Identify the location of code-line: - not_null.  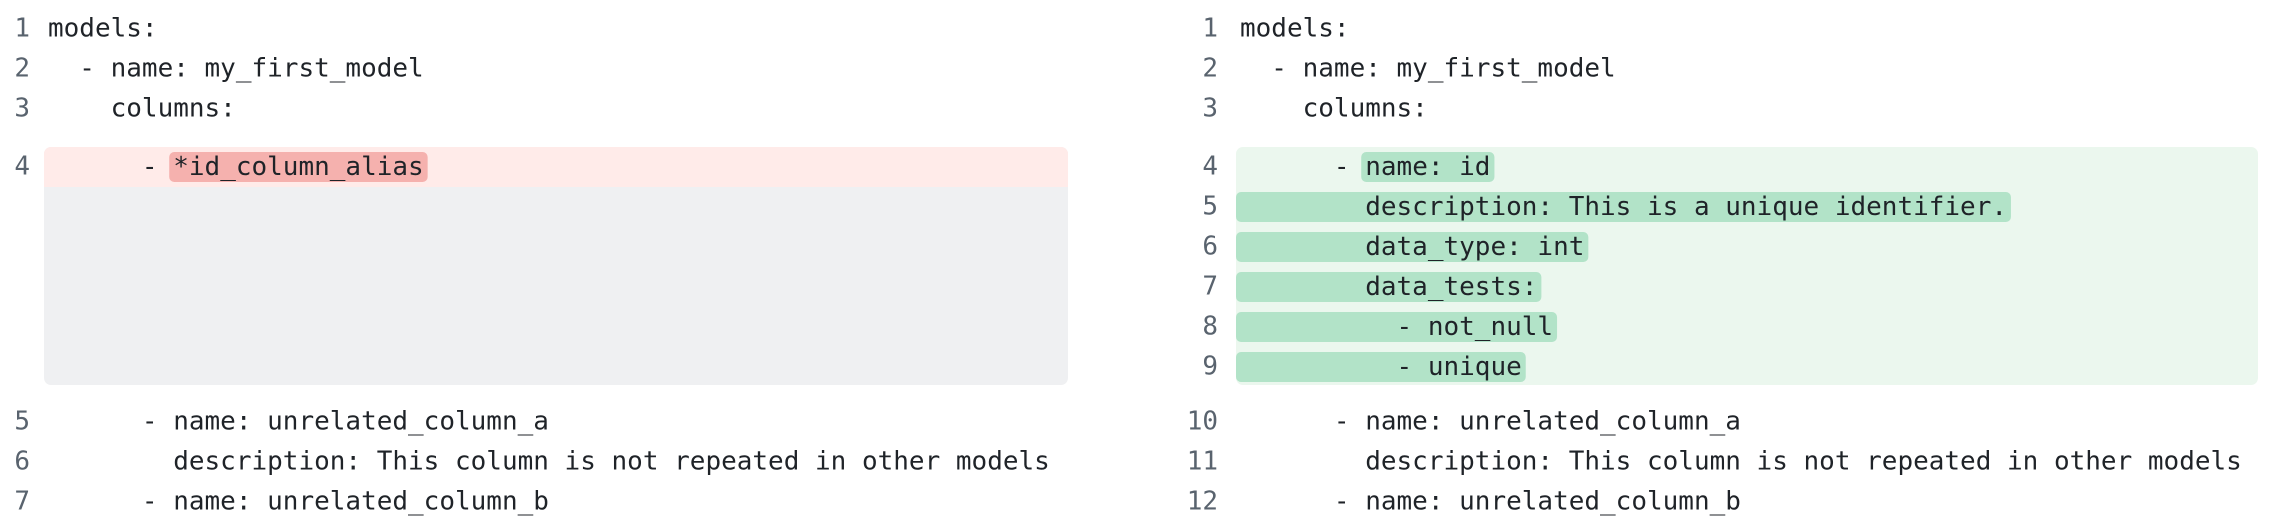
(1396, 327).